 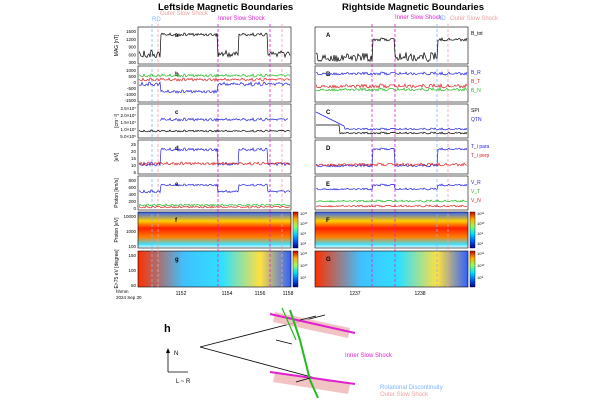 I want to click on right-legend-V_R: V_R, so click(x=476, y=183).